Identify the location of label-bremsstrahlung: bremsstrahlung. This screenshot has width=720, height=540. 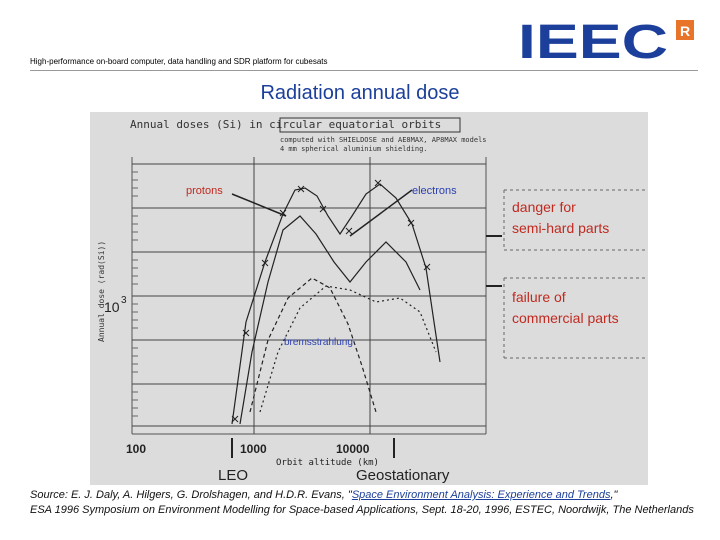
(318, 342).